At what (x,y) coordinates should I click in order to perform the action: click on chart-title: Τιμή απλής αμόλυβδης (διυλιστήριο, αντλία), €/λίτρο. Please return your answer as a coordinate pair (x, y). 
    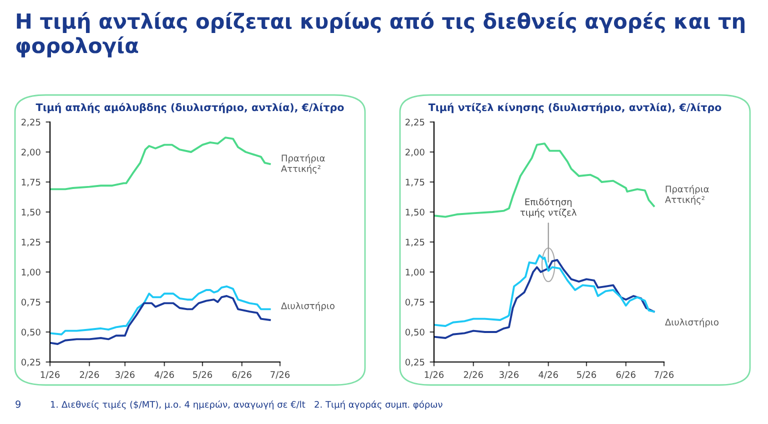
    Looking at the image, I should click on (190, 108).